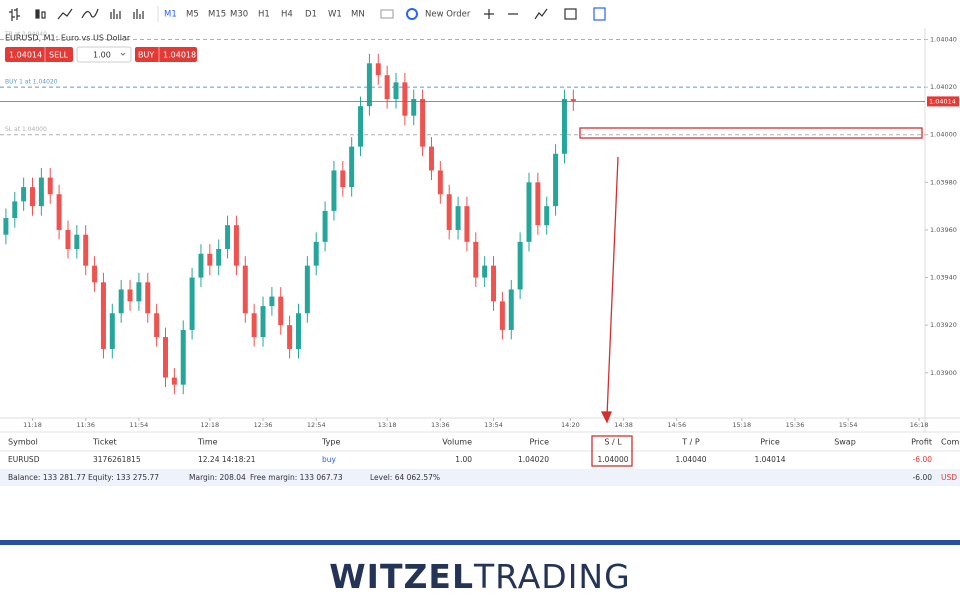  I want to click on level-label: TP at 1.04040, so click(25, 34).